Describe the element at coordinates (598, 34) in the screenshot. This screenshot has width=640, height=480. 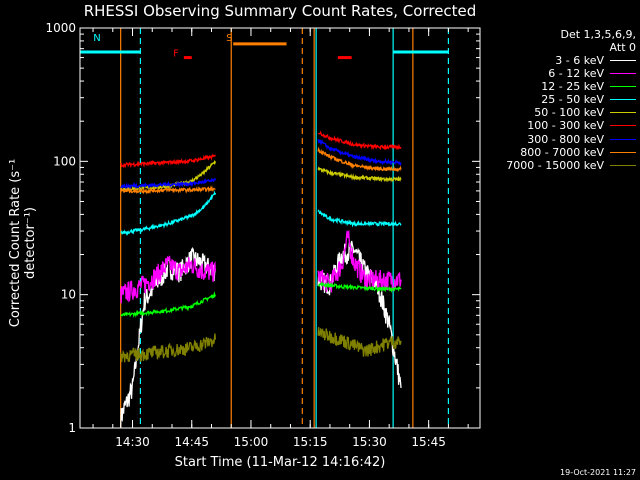
I see `detector-info: Det 1,3,5,6,9,` at that location.